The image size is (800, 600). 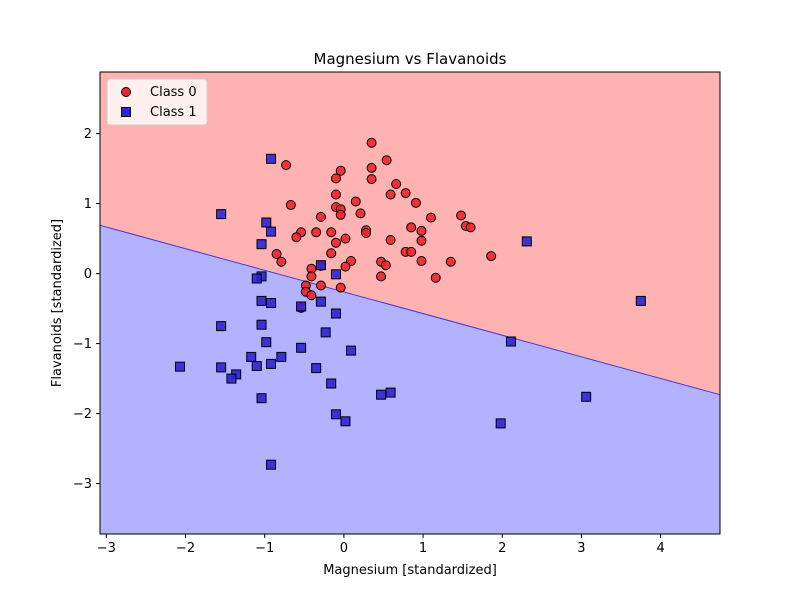 I want to click on x-tick-label: 3, so click(x=581, y=548).